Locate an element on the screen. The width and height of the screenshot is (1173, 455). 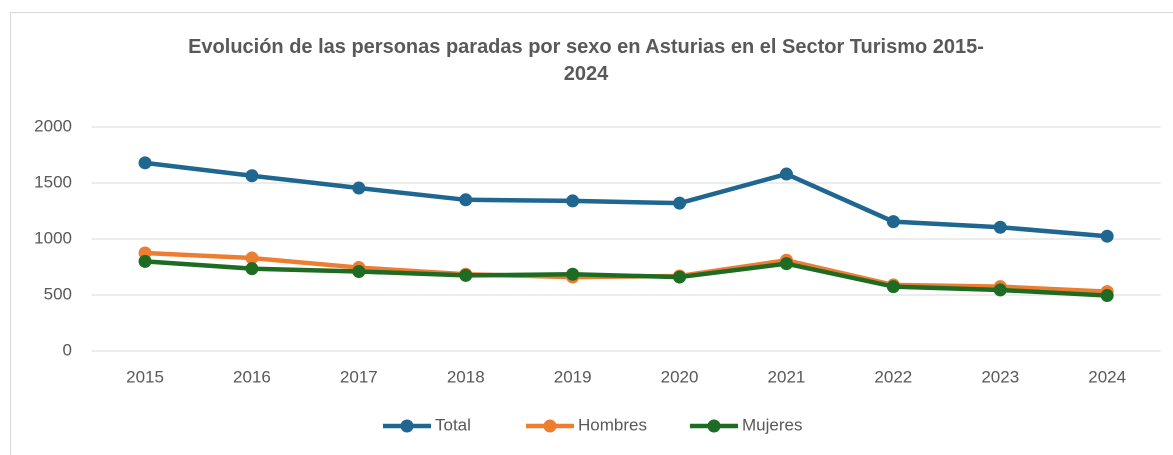
legend-label: Hombres is located at coordinates (612, 424).